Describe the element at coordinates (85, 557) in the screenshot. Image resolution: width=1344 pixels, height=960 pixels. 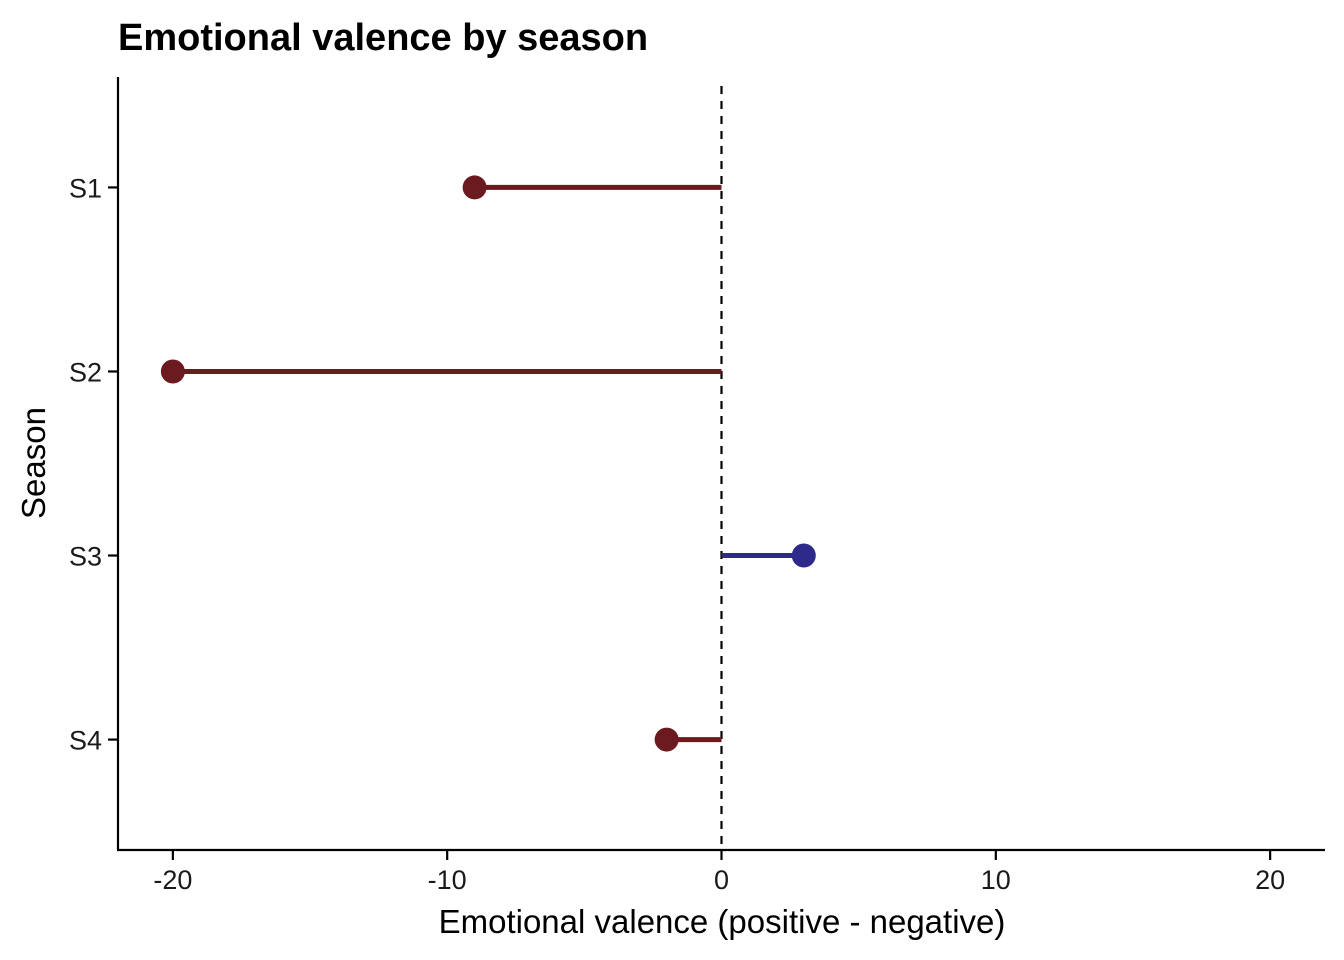
I see `y-tick-label: S3` at that location.